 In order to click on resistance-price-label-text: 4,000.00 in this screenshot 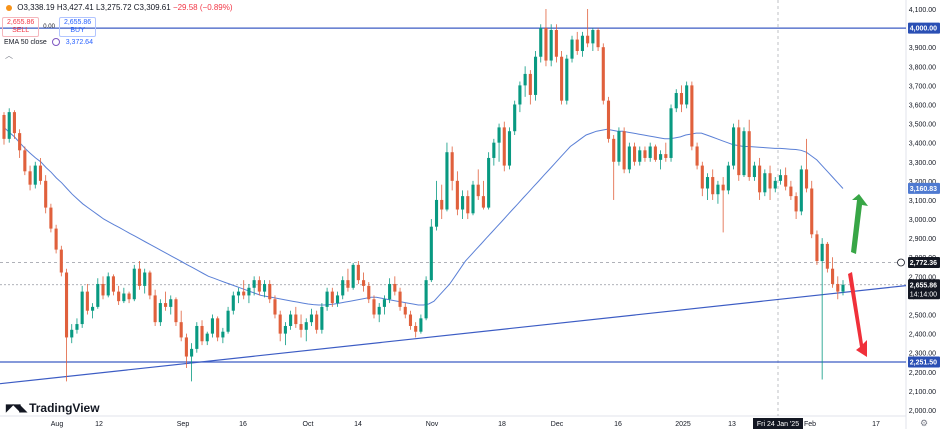, I will do `click(923, 29)`.